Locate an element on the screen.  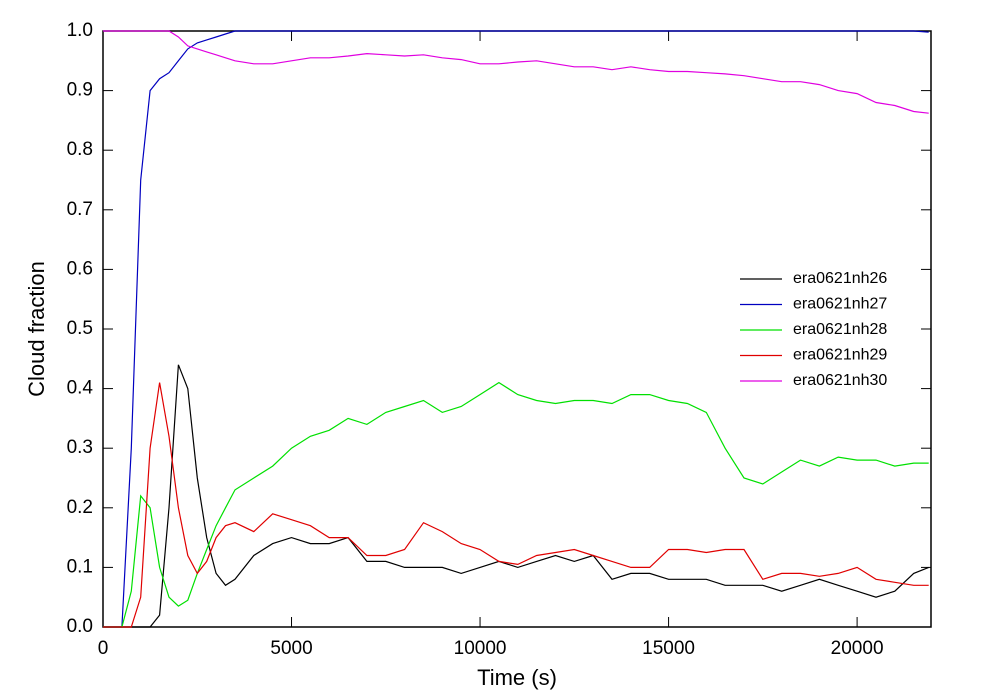
x-tick-label: 10000 is located at coordinates (480, 648).